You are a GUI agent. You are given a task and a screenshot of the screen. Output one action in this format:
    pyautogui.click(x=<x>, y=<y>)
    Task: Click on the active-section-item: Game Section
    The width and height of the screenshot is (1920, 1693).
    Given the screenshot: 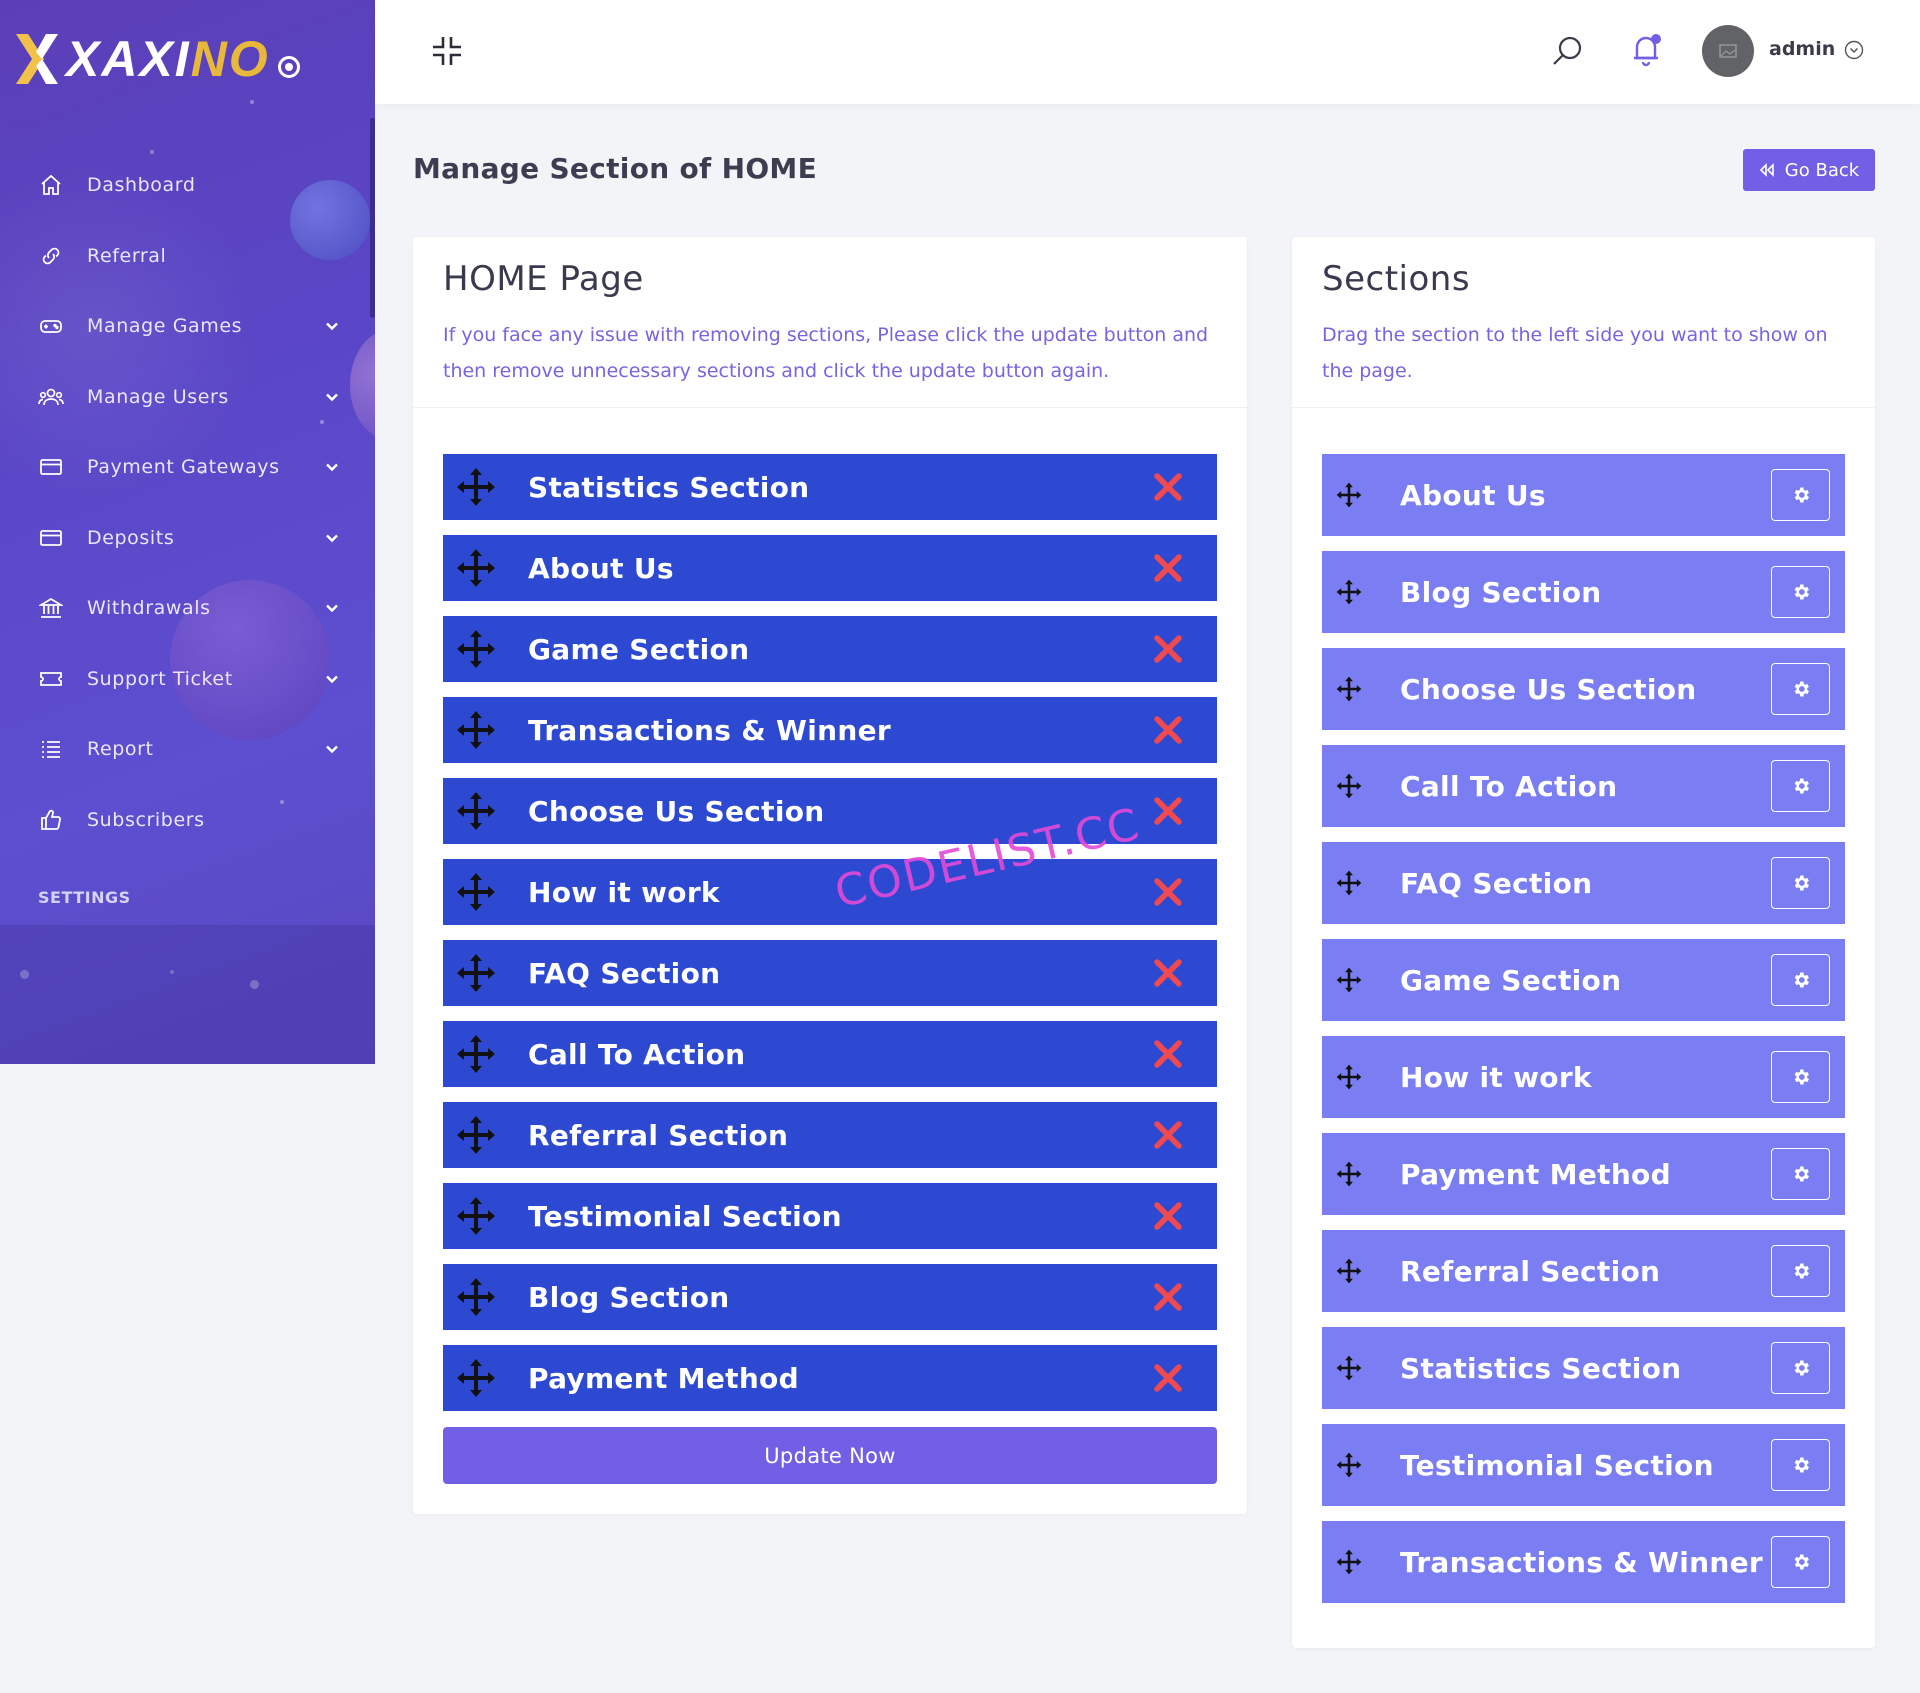 What is the action you would take?
    pyautogui.click(x=830, y=649)
    